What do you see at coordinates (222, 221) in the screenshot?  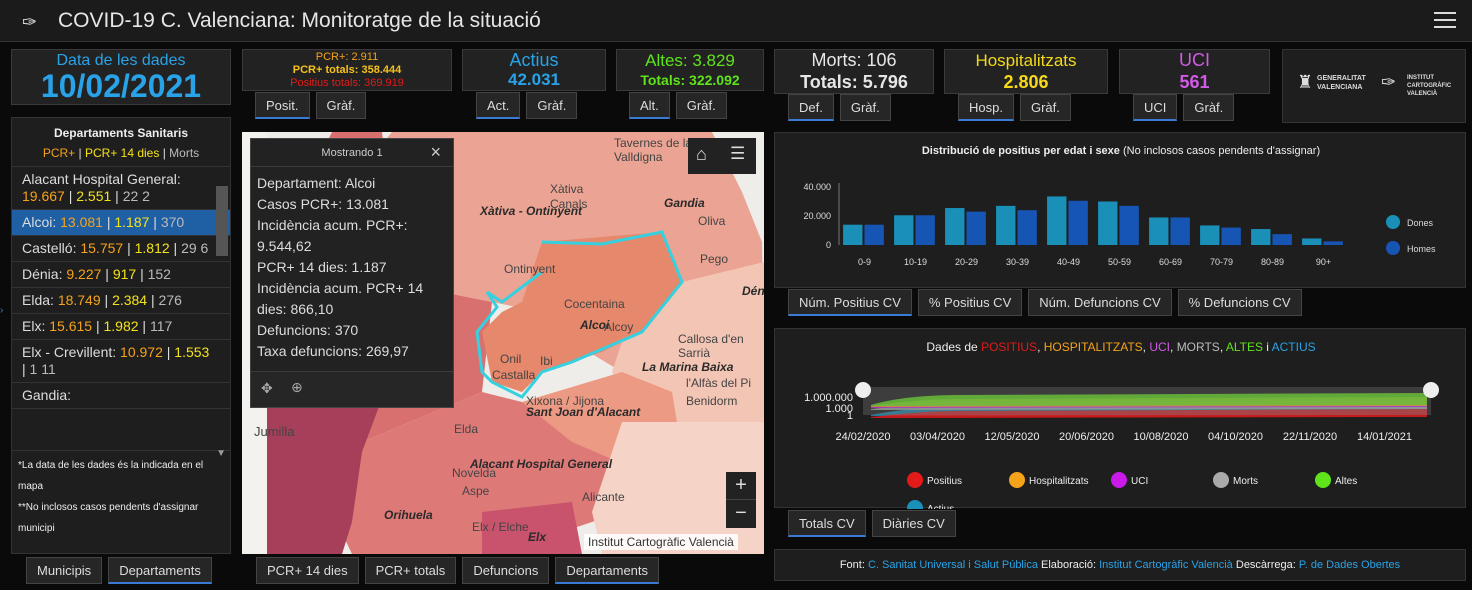 I see `list-scrollbar` at bounding box center [222, 221].